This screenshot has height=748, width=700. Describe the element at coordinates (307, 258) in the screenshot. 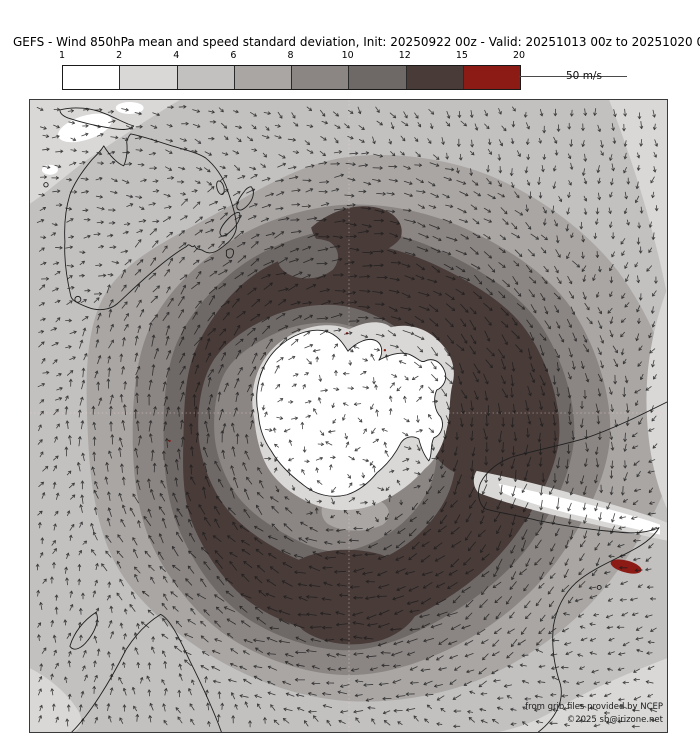

I see `ring-gap` at that location.